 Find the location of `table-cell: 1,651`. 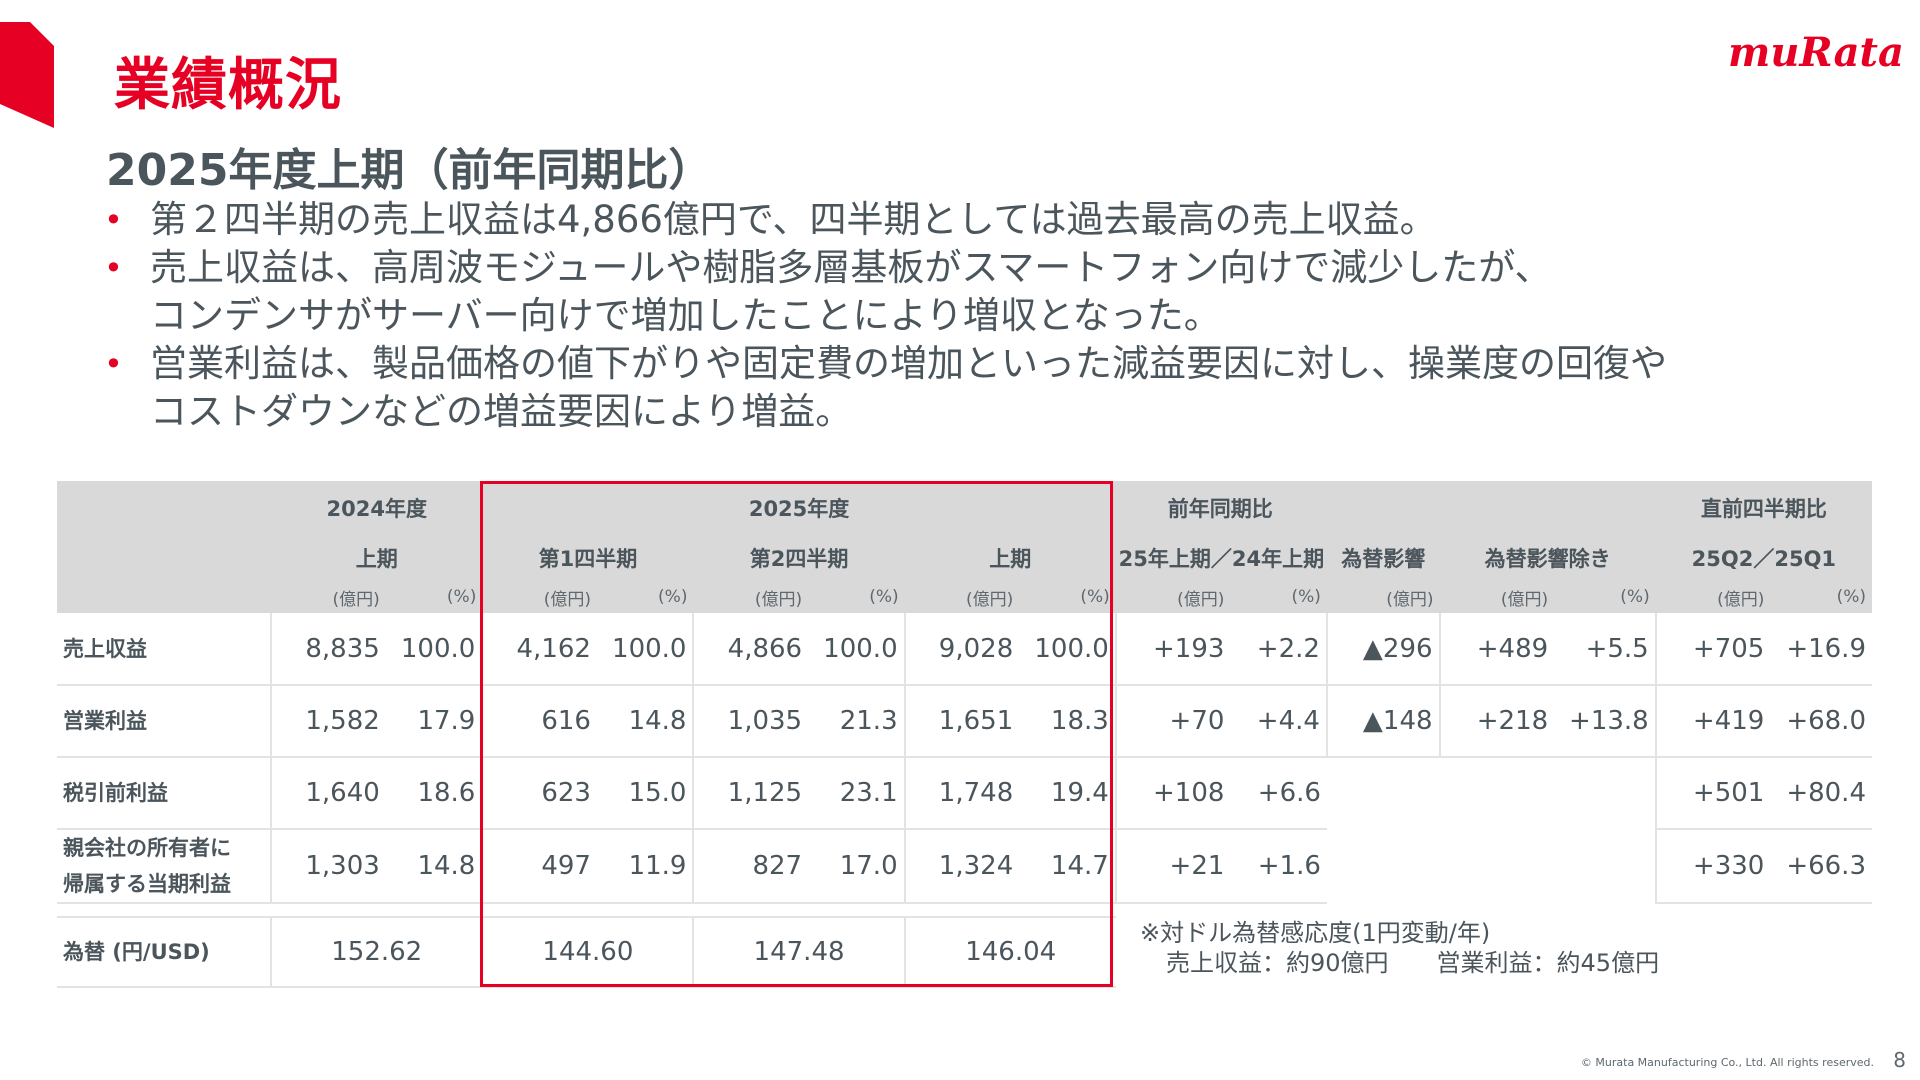

table-cell: 1,651 is located at coordinates (961, 721).